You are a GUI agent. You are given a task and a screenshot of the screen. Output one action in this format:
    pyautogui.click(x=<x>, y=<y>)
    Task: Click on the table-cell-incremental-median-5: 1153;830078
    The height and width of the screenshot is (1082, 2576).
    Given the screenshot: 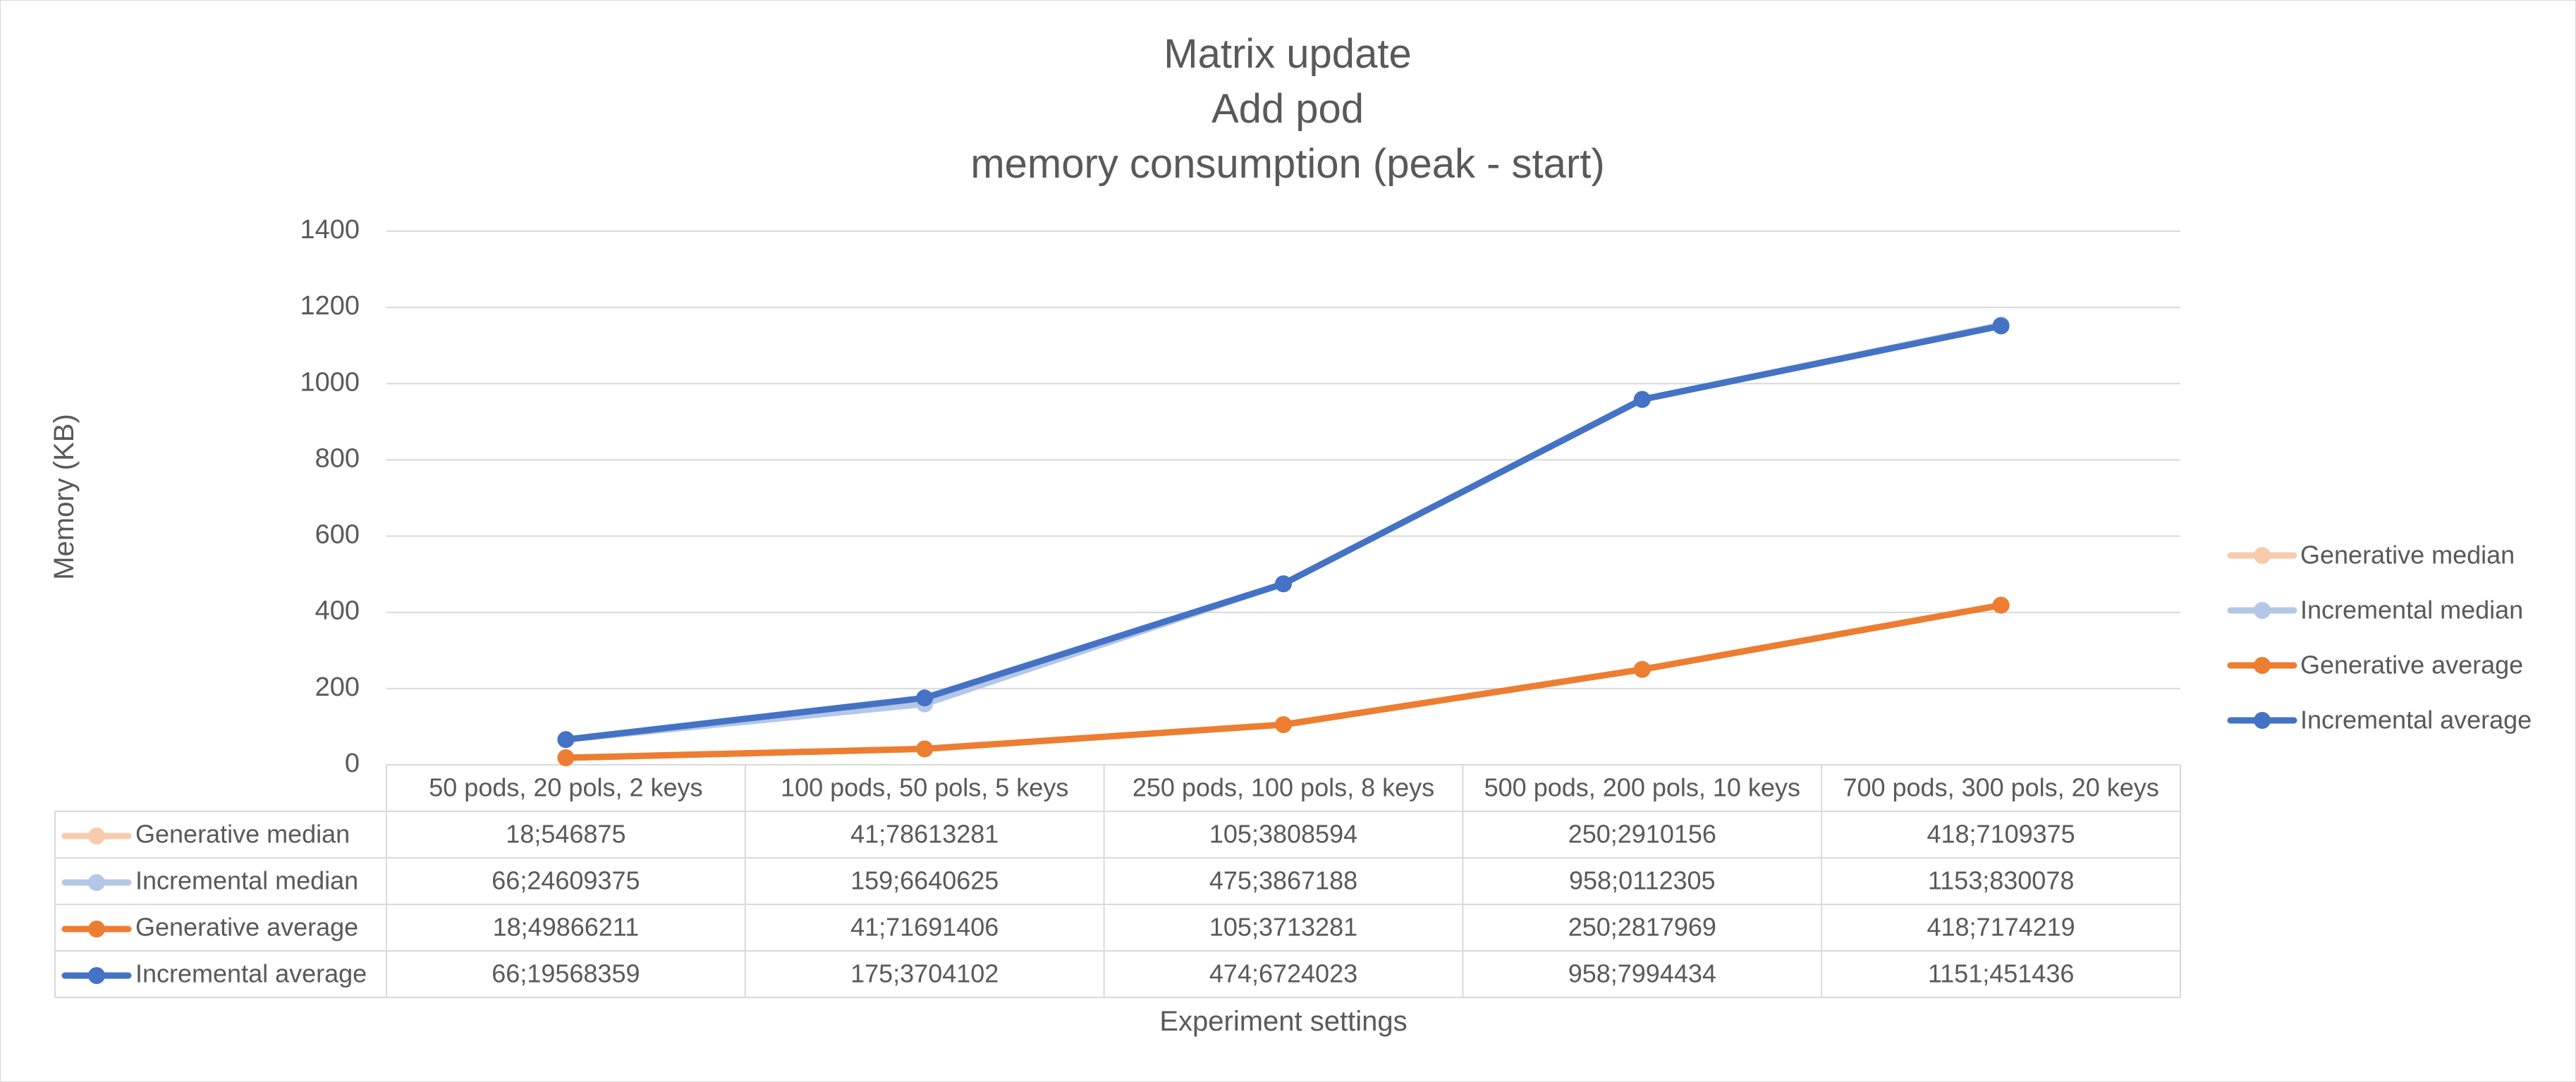 What is the action you would take?
    pyautogui.click(x=2002, y=880)
    